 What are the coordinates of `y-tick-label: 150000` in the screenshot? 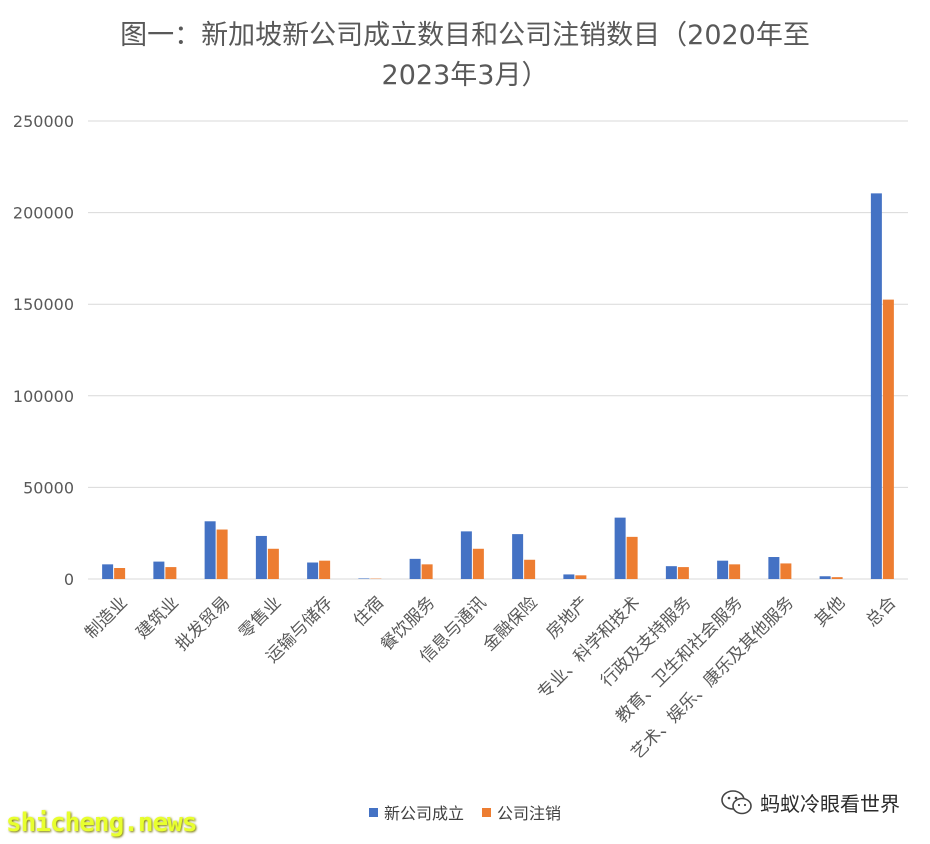 It's located at (43, 304).